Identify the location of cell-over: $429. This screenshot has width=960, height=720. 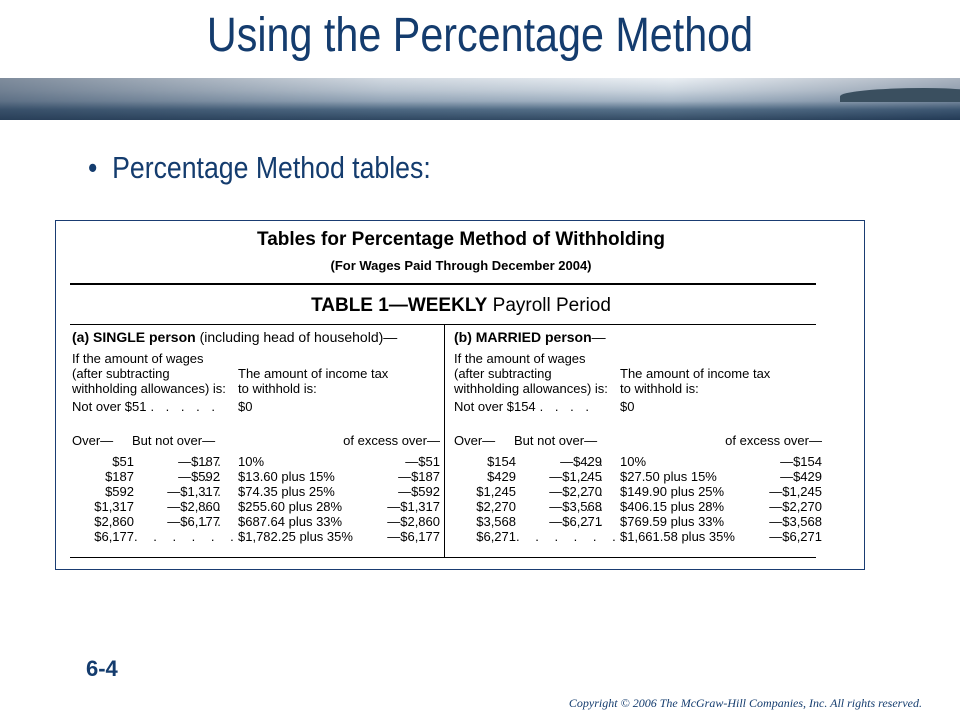
(501, 476).